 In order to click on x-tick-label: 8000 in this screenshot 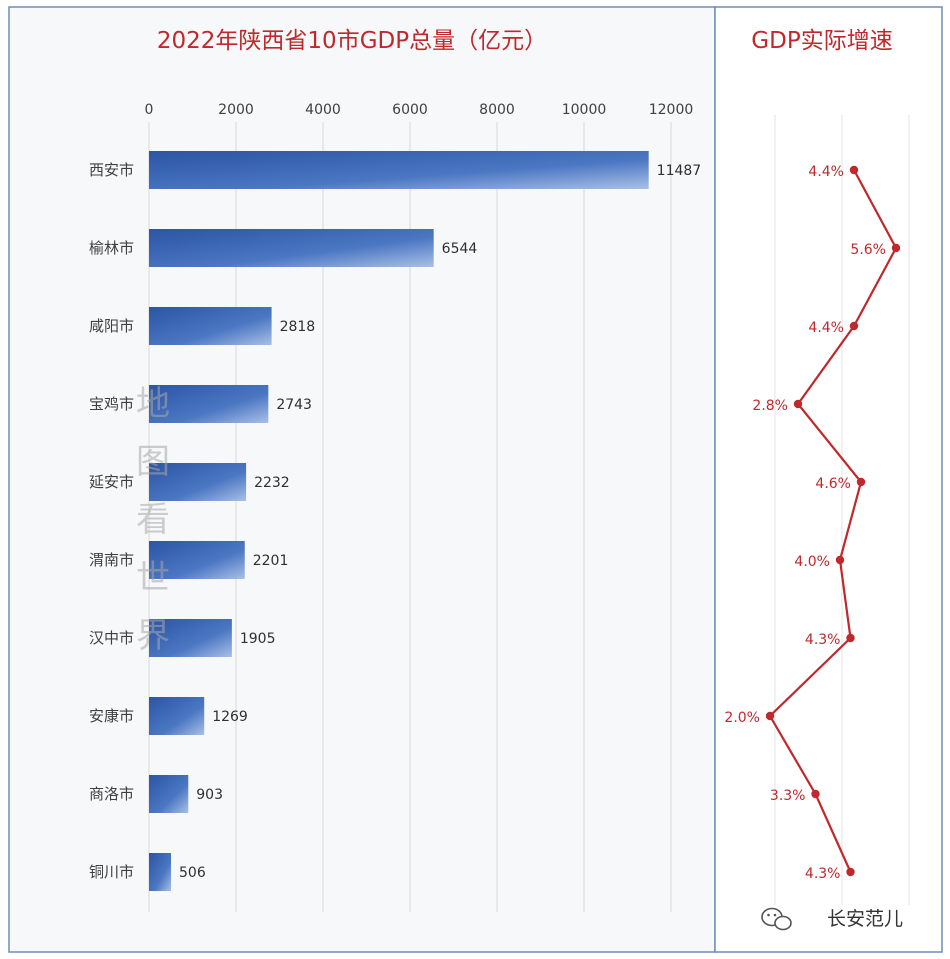, I will do `click(497, 110)`.